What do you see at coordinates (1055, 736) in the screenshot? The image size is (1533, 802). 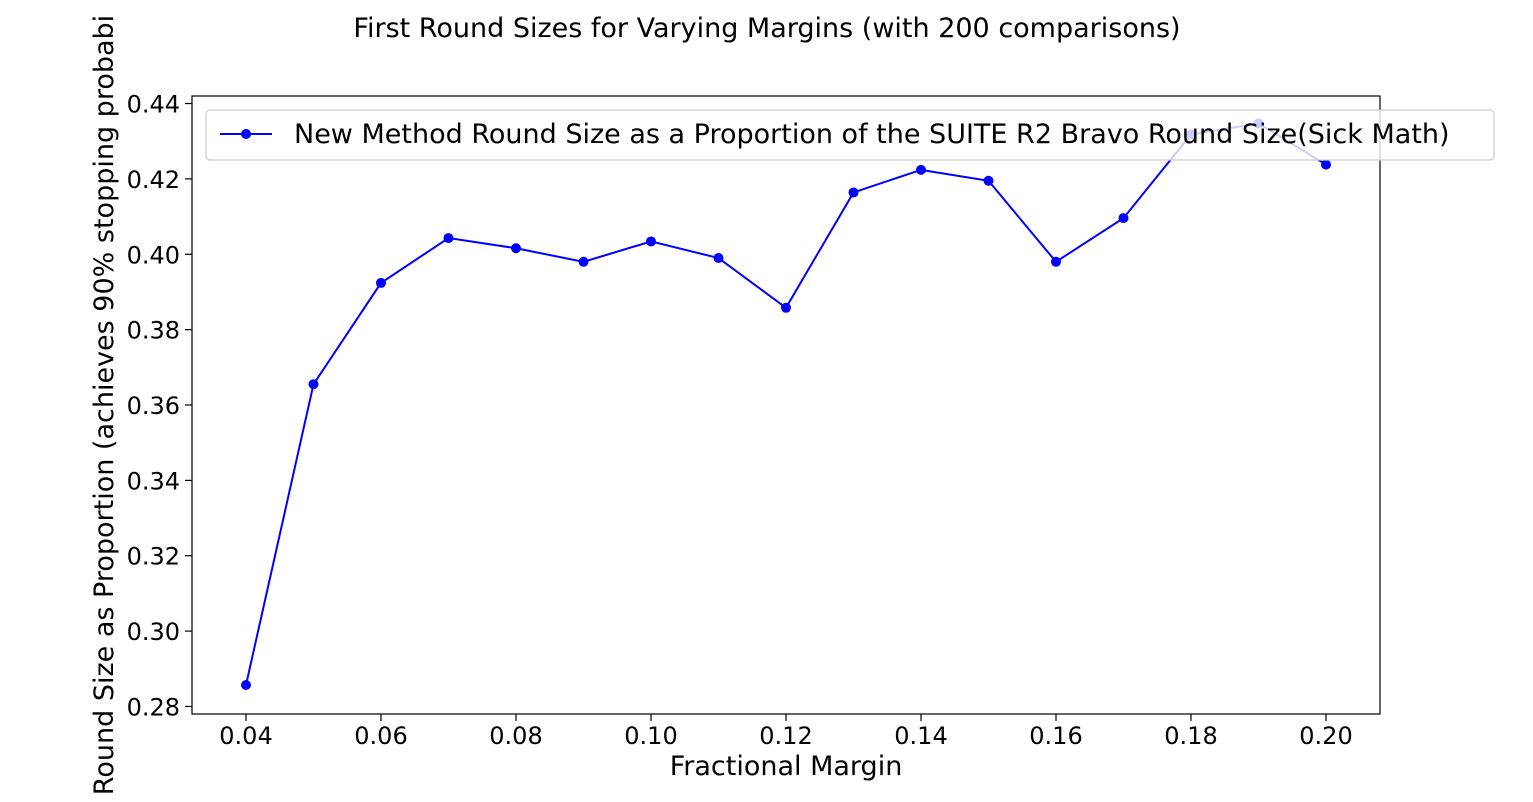 I see `x-tick-label: 0.16` at bounding box center [1055, 736].